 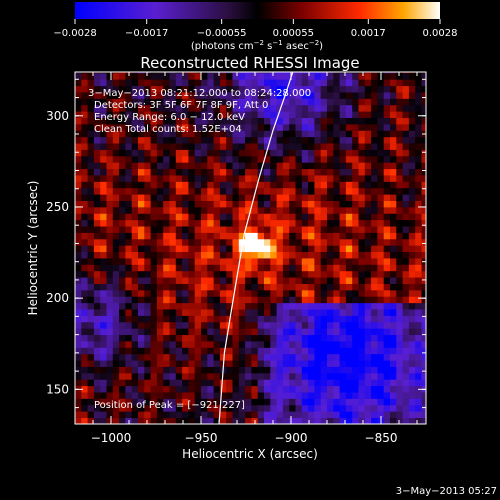 I want to click on x-tick-label: −950, so click(x=201, y=438).